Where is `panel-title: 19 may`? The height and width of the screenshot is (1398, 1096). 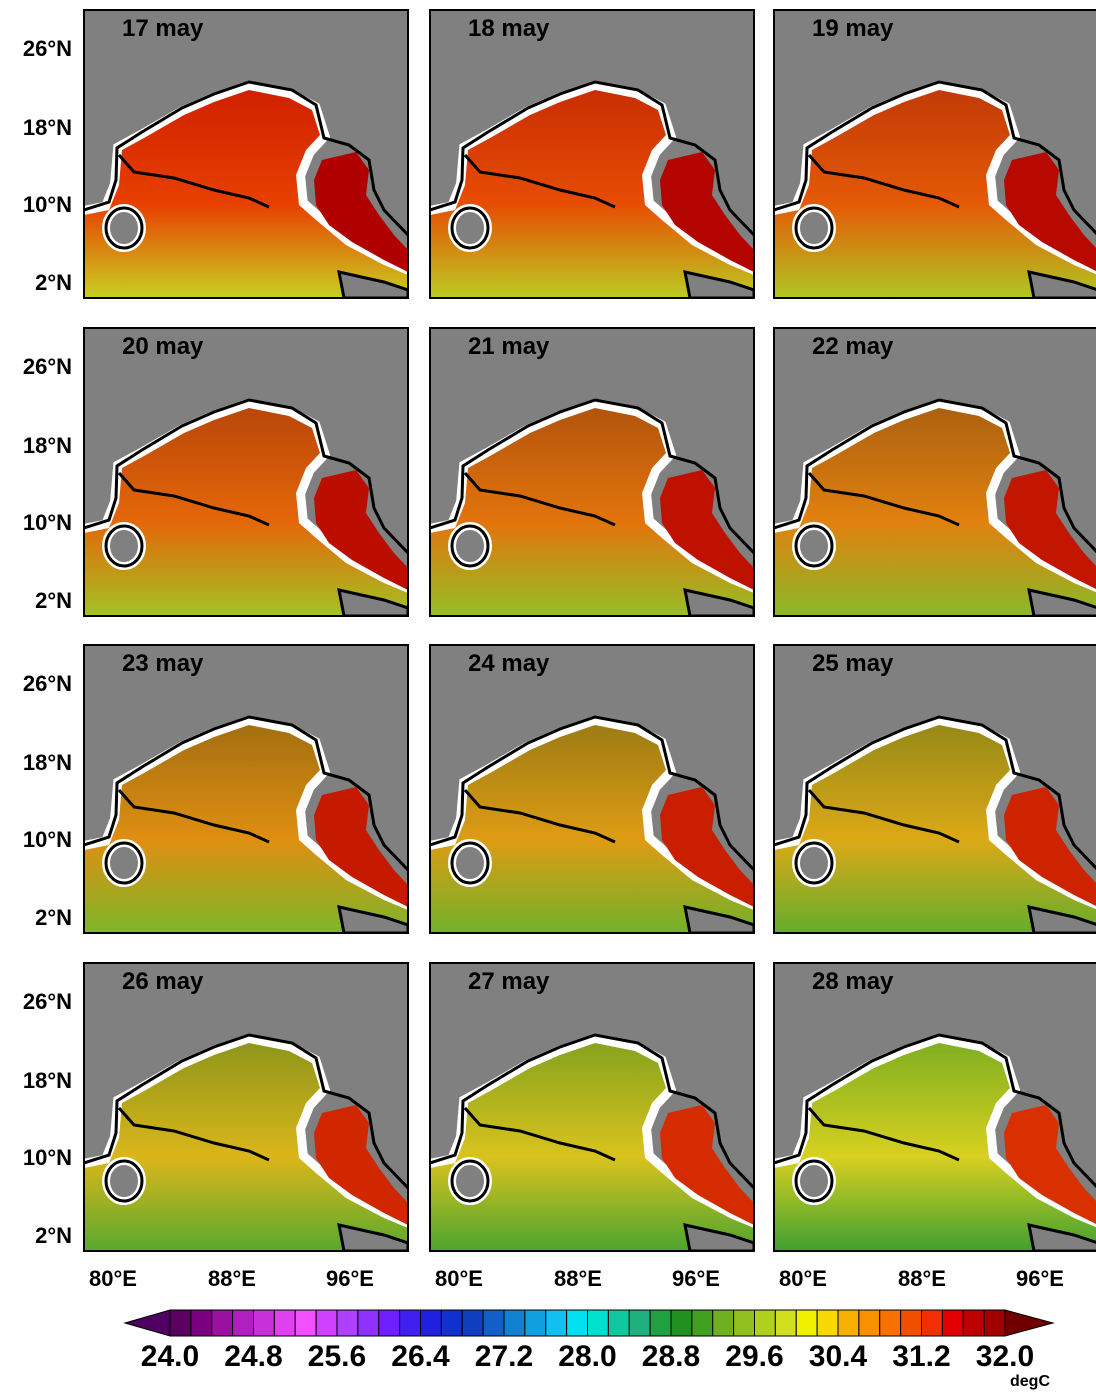 panel-title: 19 may is located at coordinates (853, 28).